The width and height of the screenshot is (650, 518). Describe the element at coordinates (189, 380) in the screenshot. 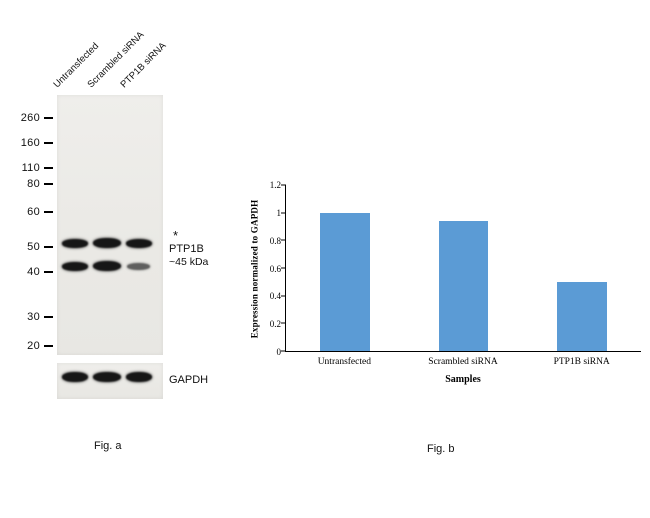

I see `gapdh-label: GAPDH` at that location.